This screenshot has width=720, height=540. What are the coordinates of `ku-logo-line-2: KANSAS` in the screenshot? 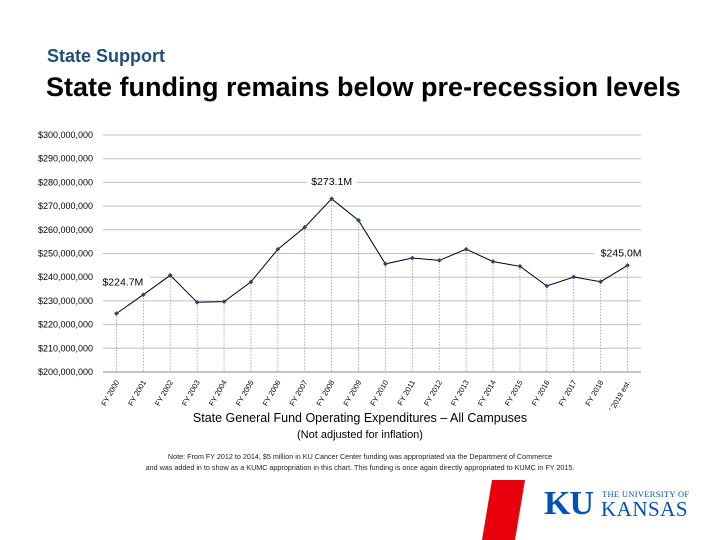 It's located at (645, 509).